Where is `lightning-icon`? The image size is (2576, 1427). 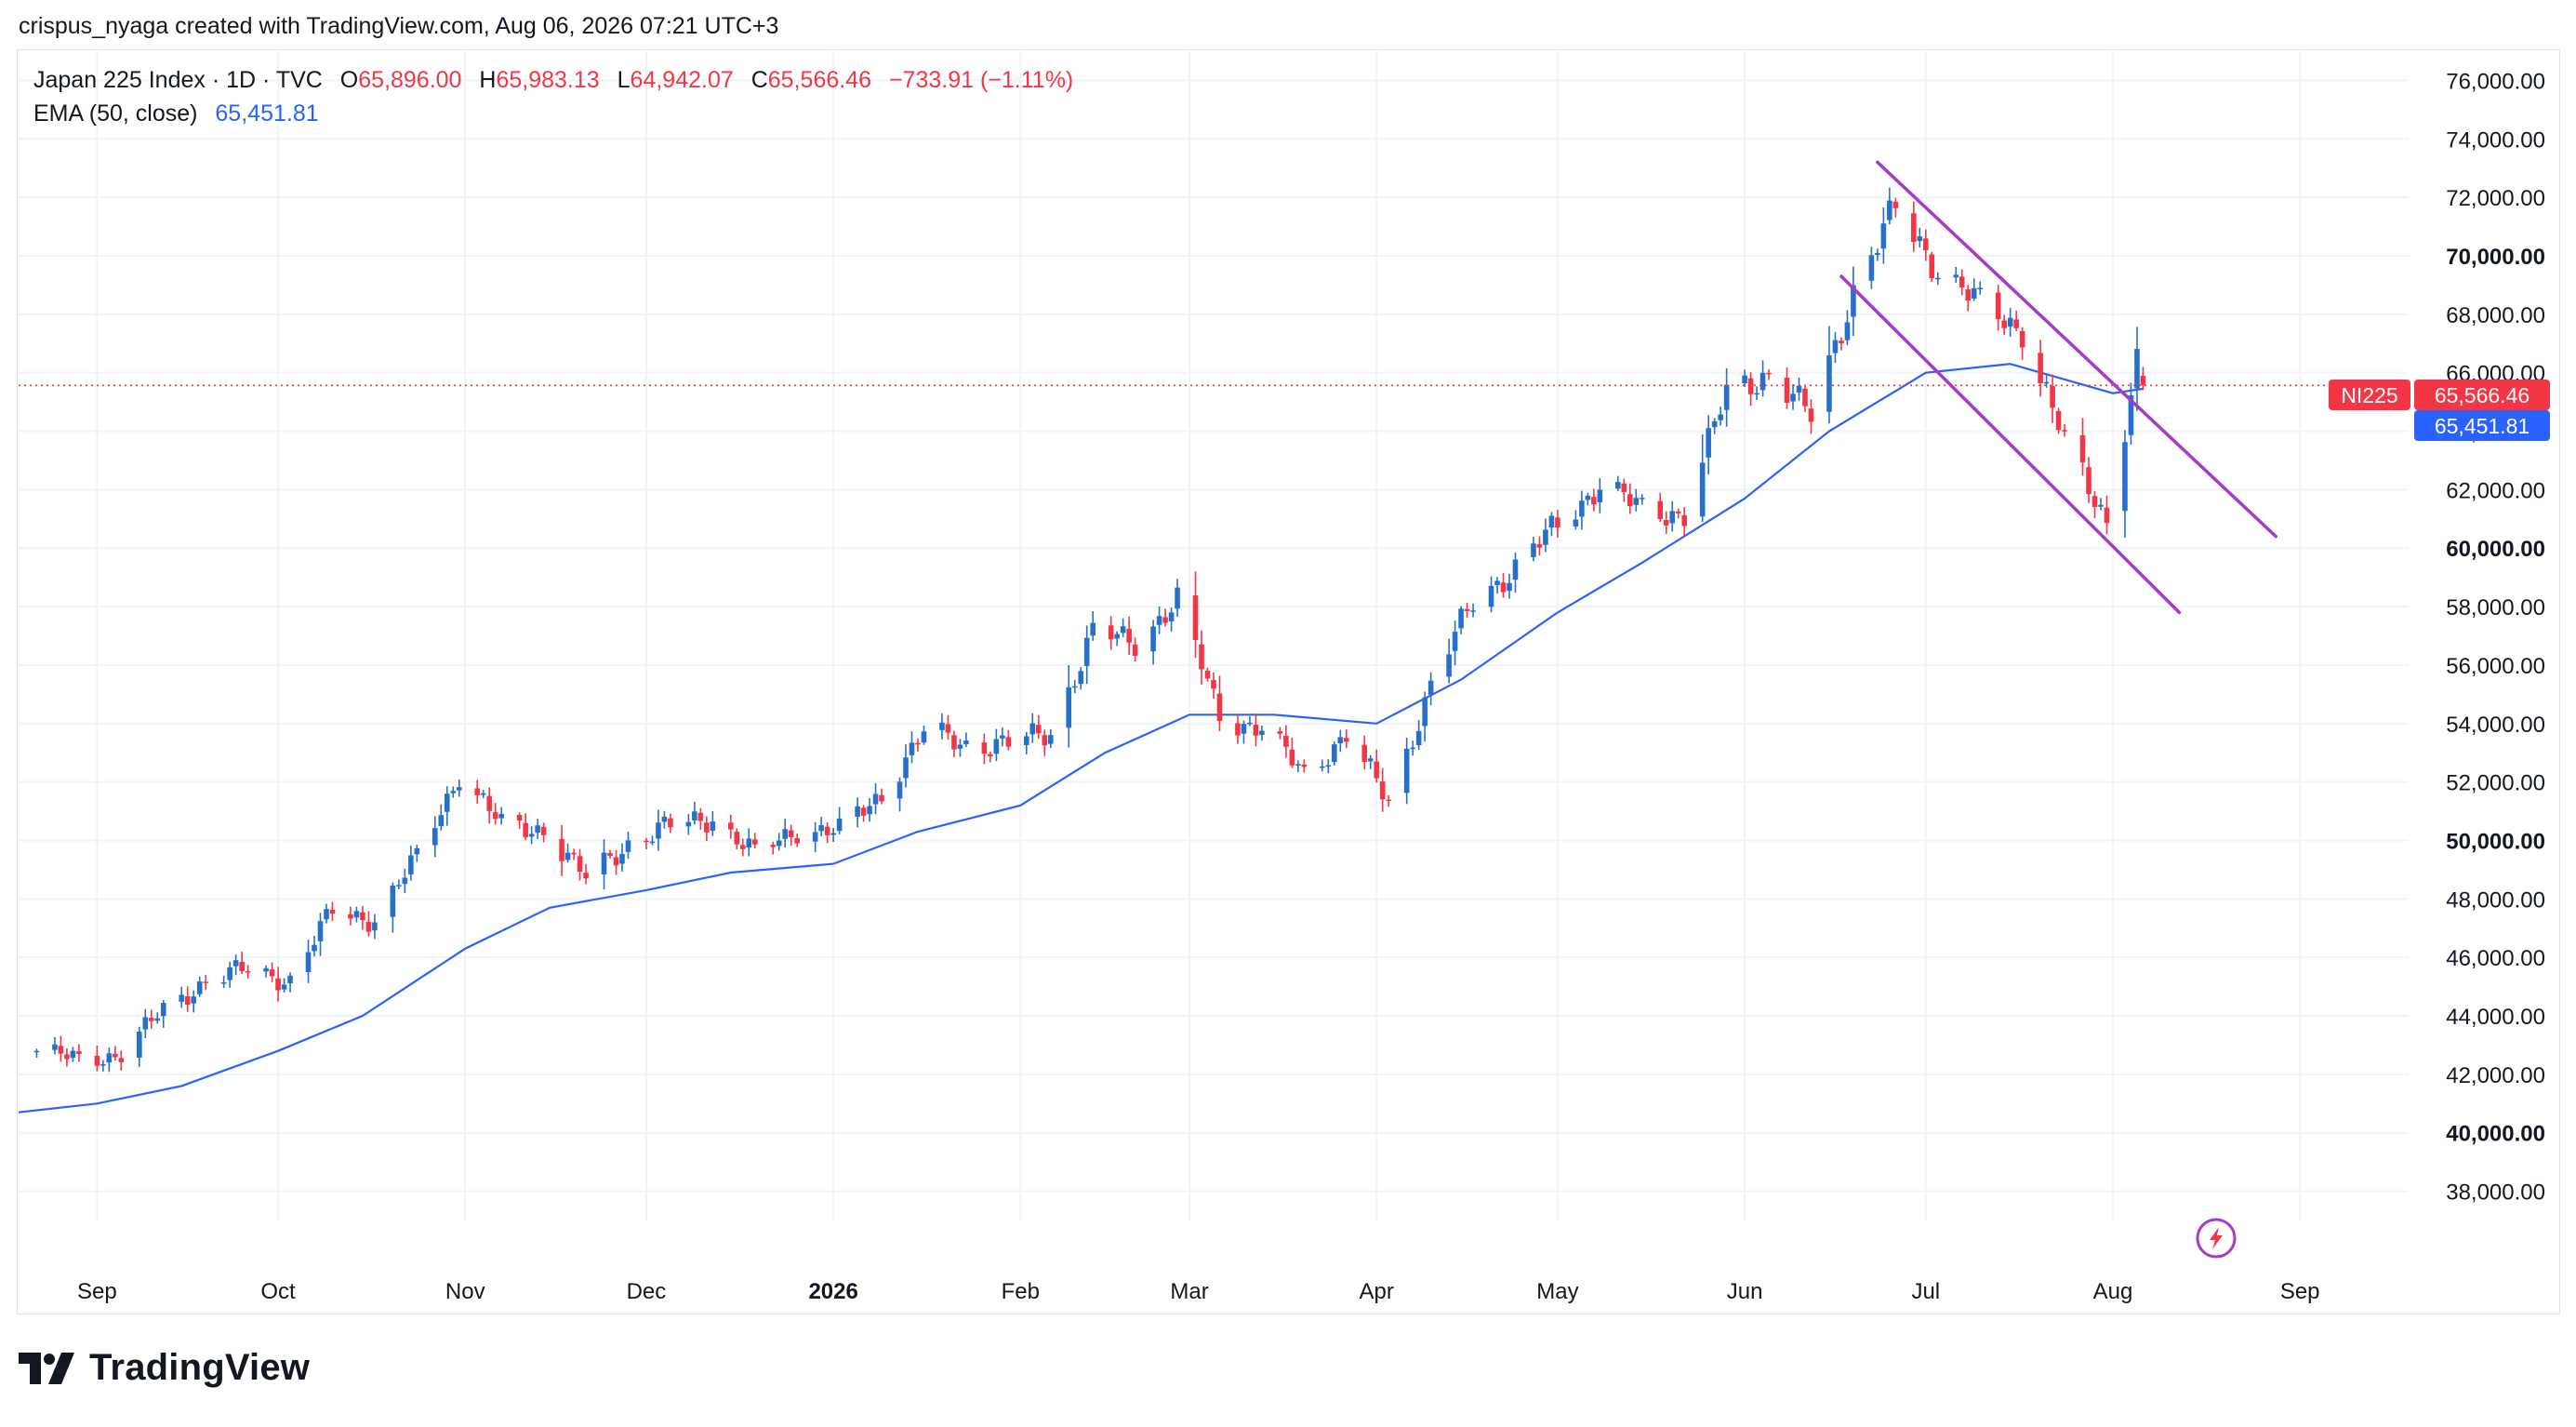 lightning-icon is located at coordinates (2216, 1238).